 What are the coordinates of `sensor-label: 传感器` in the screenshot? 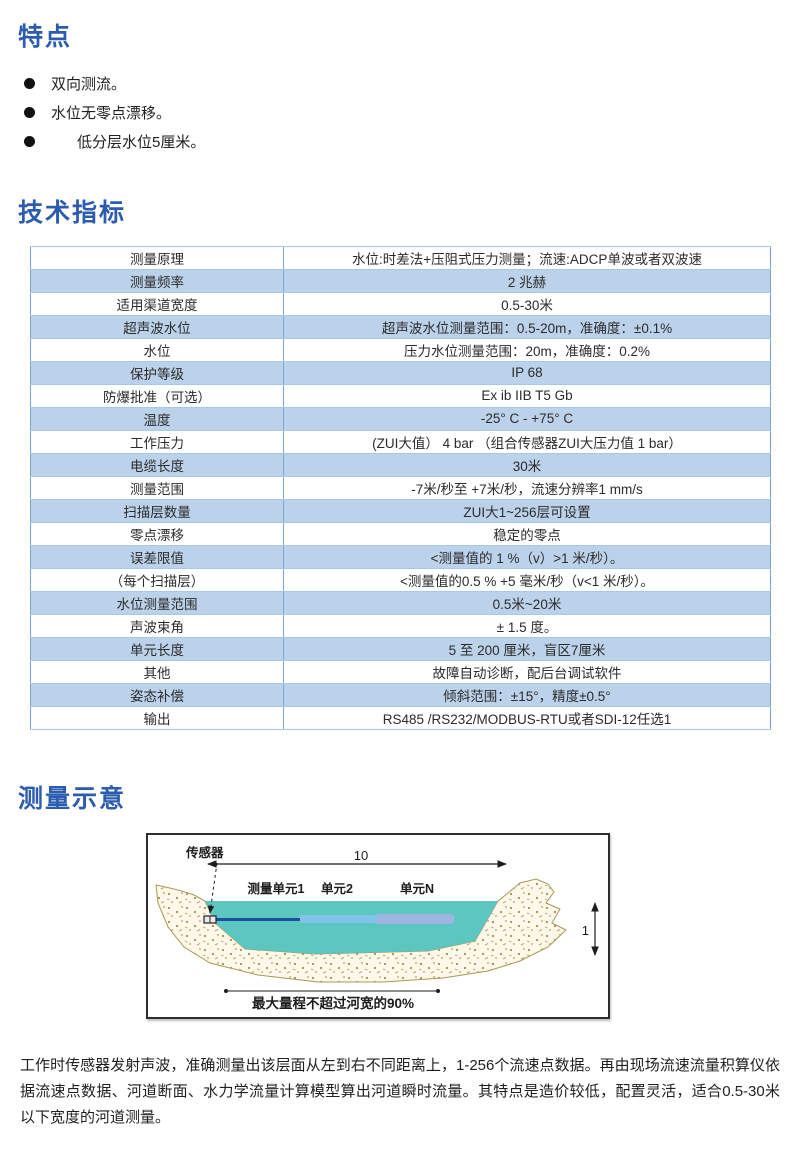 It's located at (204, 852).